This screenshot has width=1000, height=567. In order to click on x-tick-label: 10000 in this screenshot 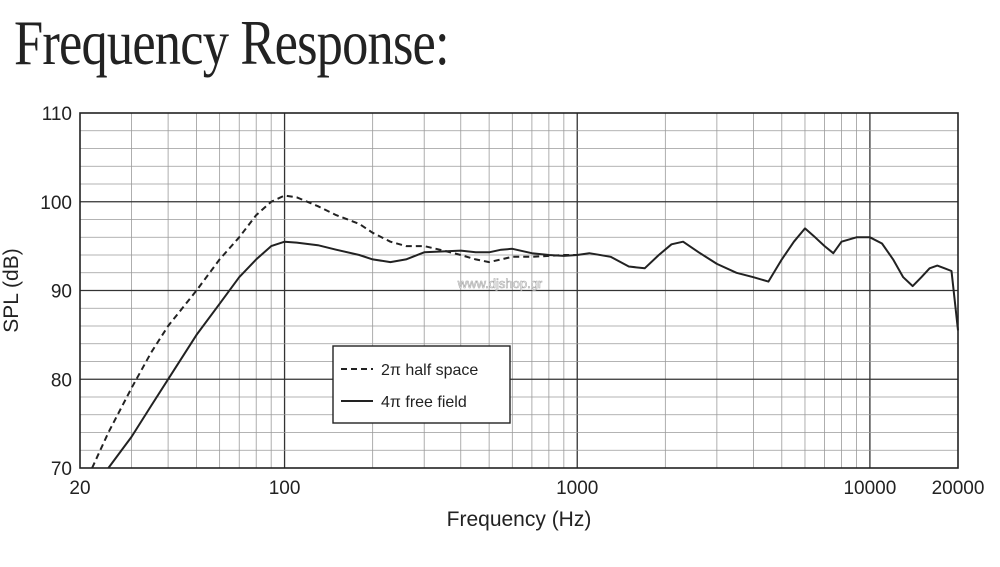, I will do `click(869, 488)`.